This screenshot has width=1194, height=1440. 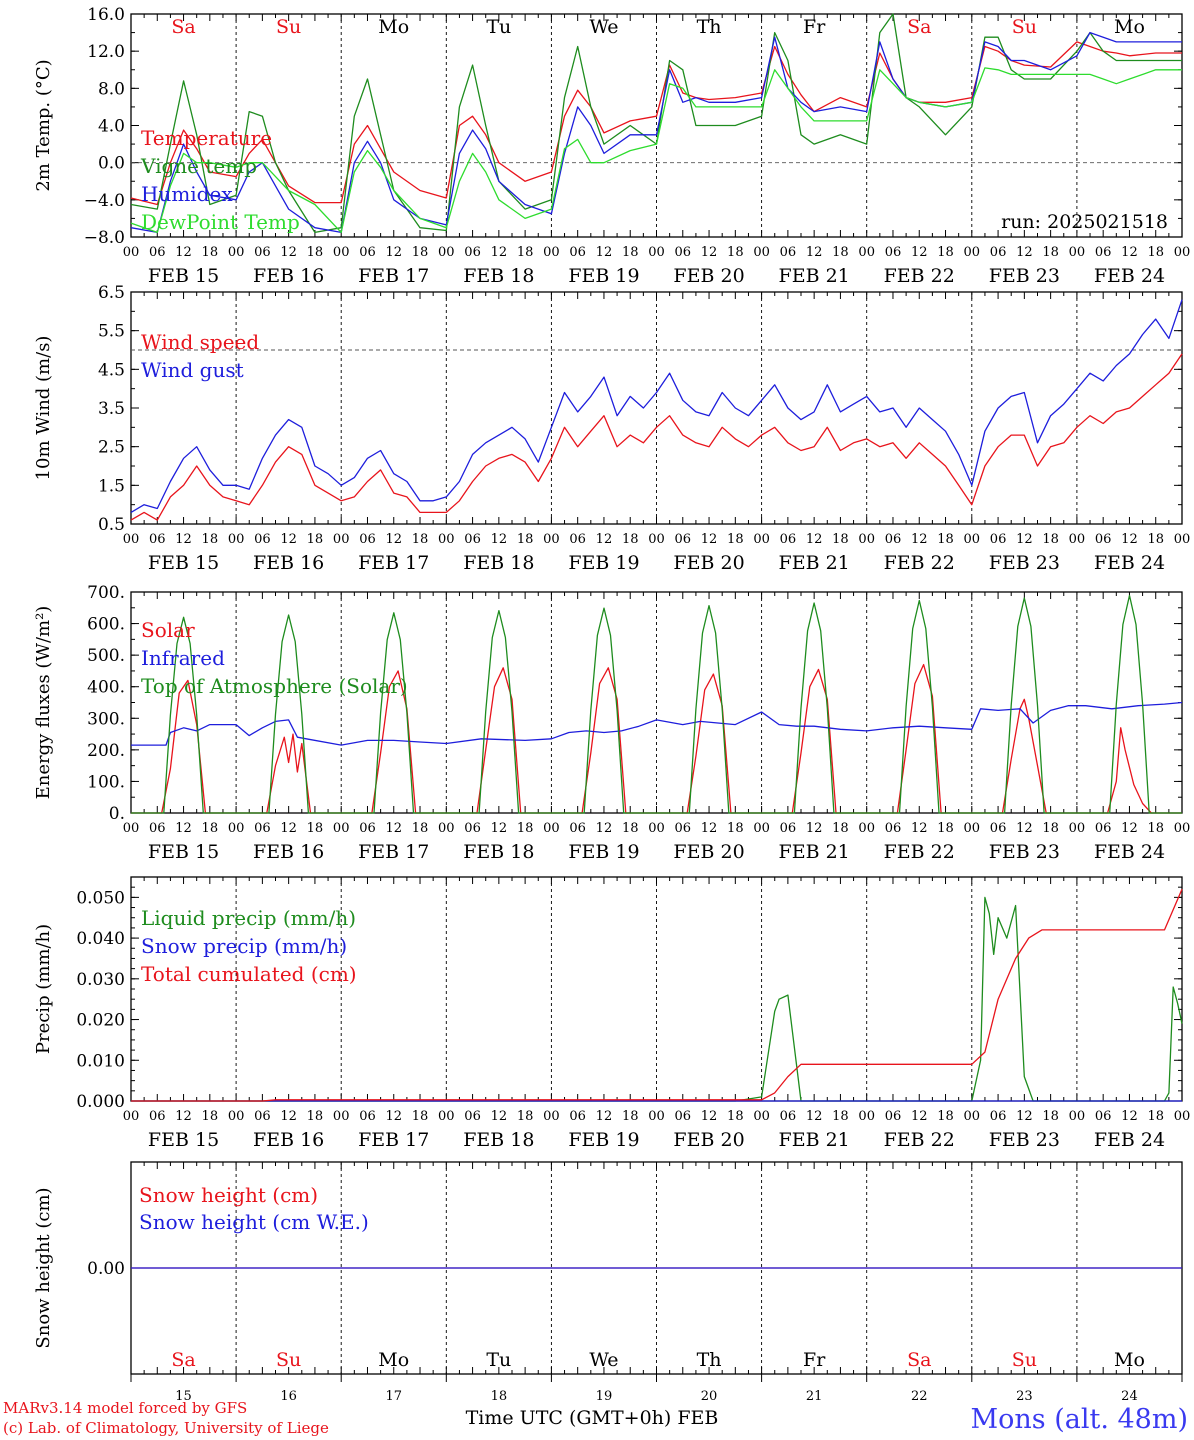 What do you see at coordinates (220, 222) in the screenshot?
I see `legend-entry: DewPoint Temp` at bounding box center [220, 222].